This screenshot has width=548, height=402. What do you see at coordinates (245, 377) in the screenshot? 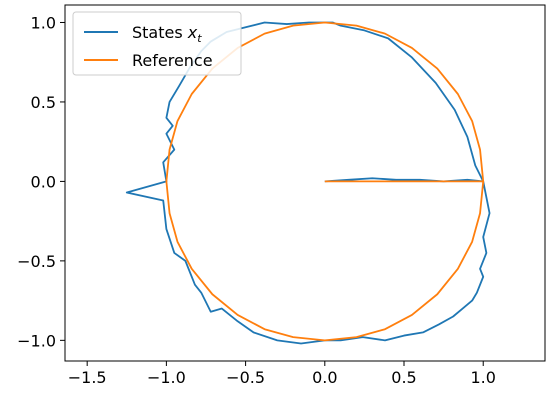
I see `x-tick-label: −0.5` at bounding box center [245, 377].